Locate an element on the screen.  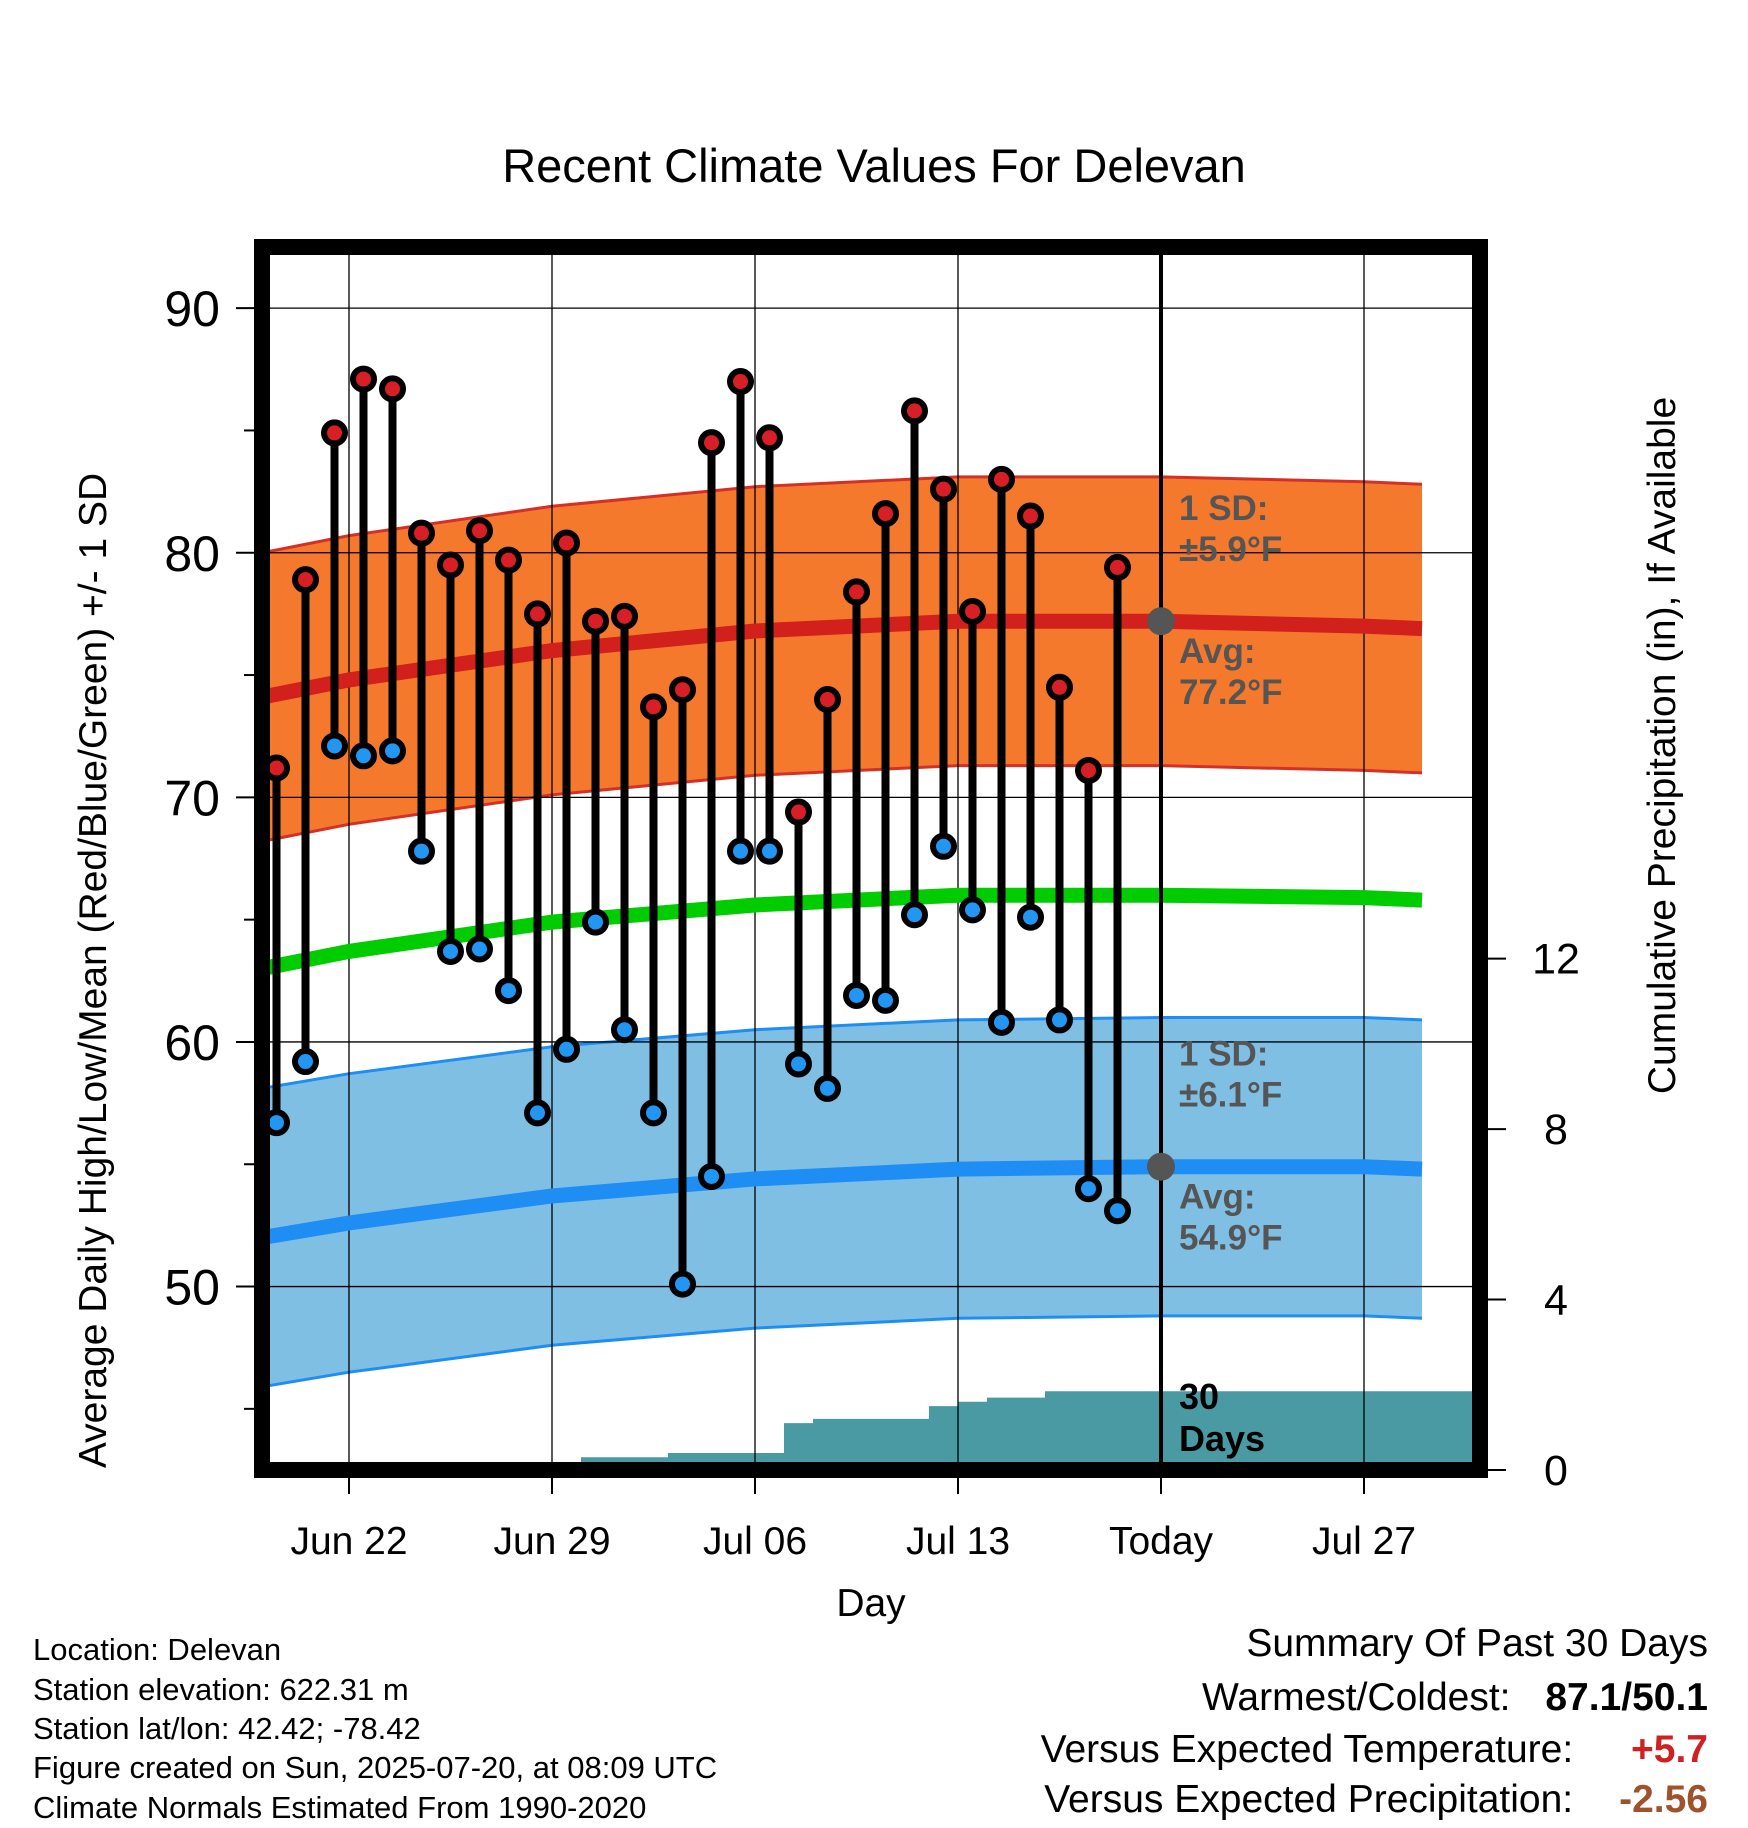
x-tick-label-2025-07-06: Jul 06 is located at coordinates (755, 1541).